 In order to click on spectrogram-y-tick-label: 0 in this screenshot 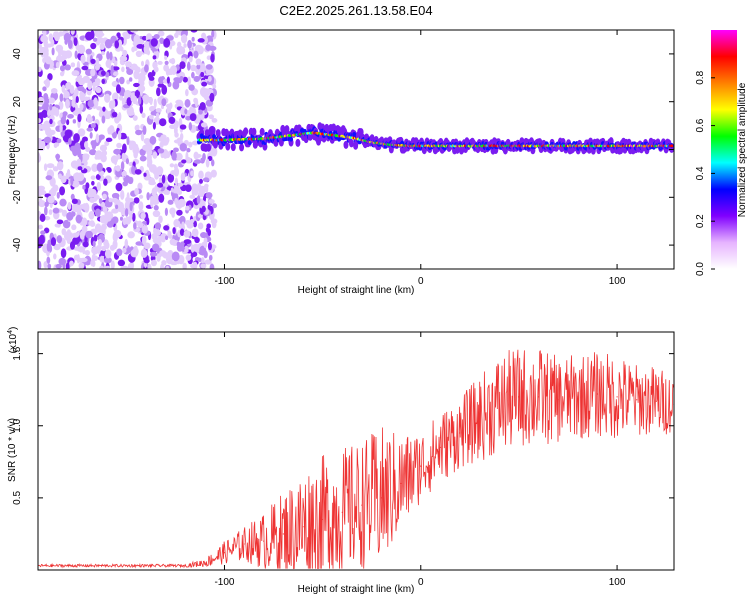, I will do `click(17, 149)`.